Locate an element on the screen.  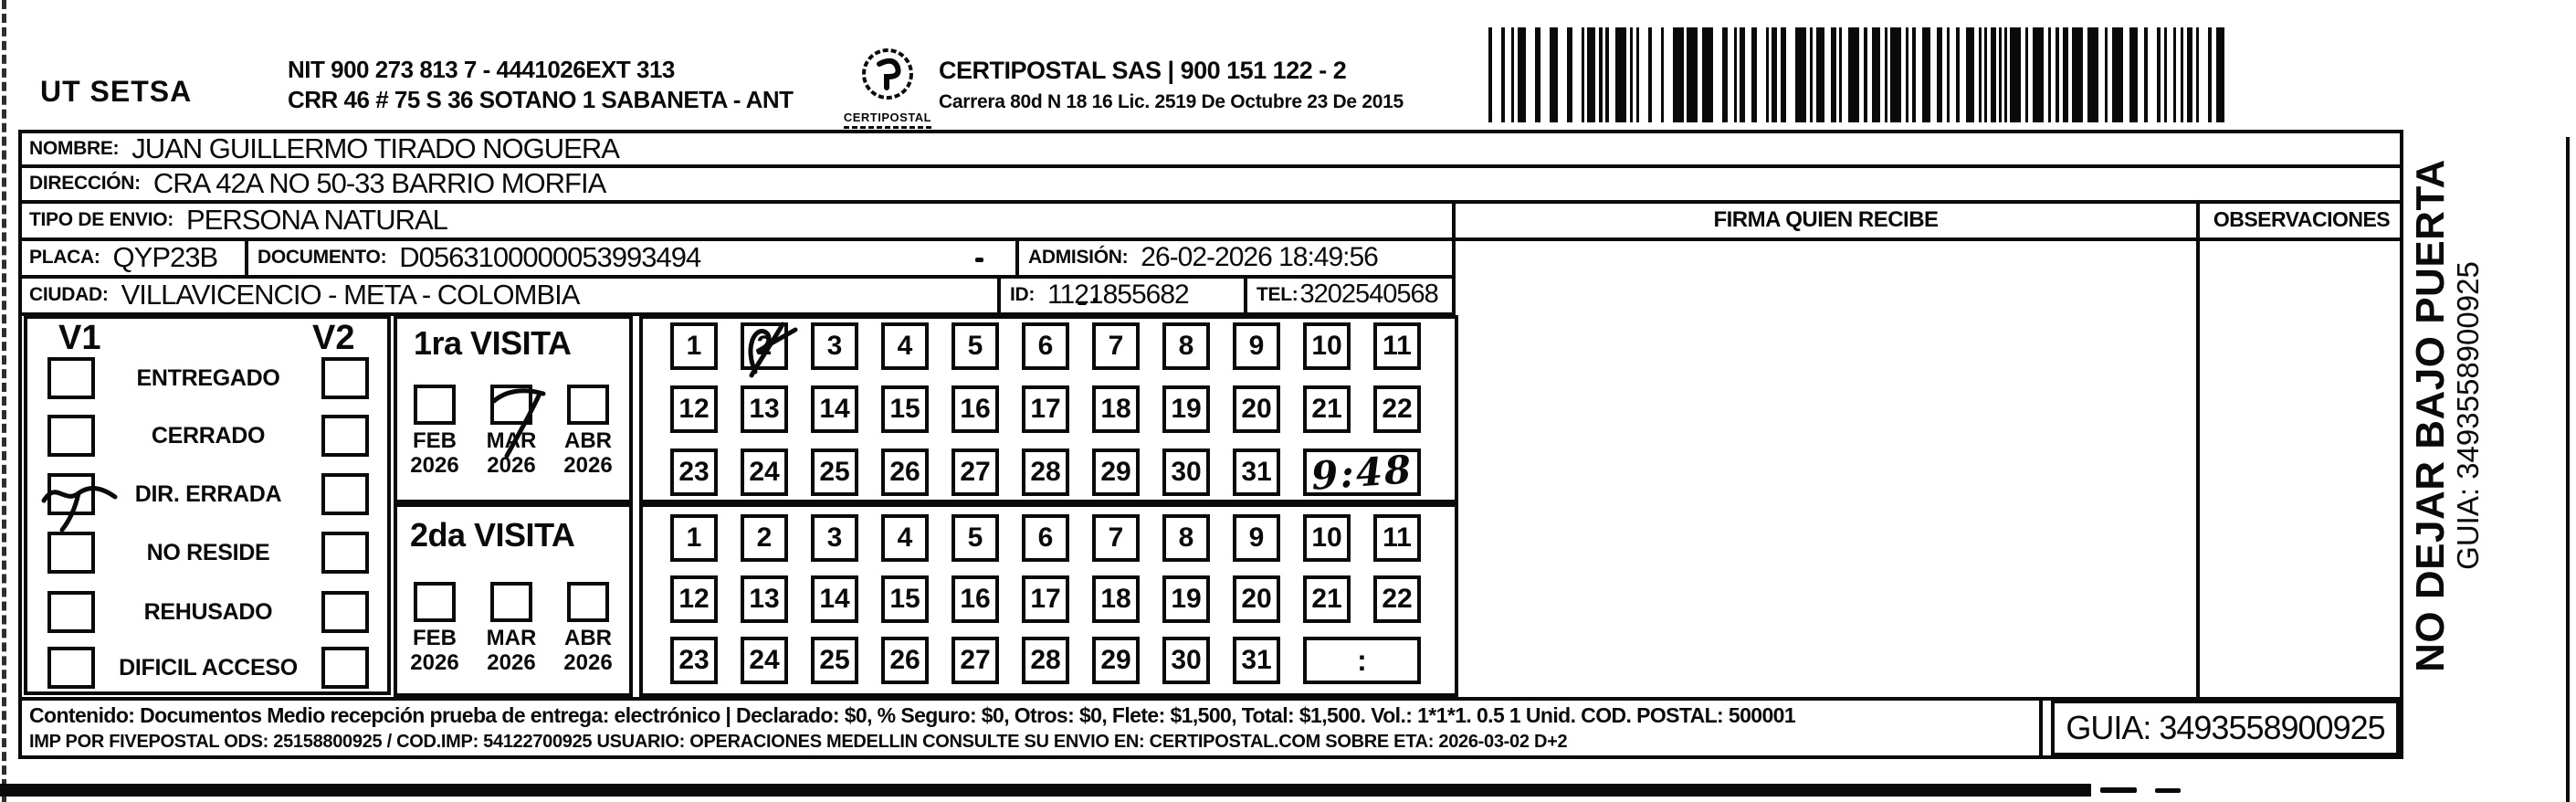
side-note-rotated: NO DEJAR BAJO PUERTA GUIA: 3493558900925 is located at coordinates (2451, 415).